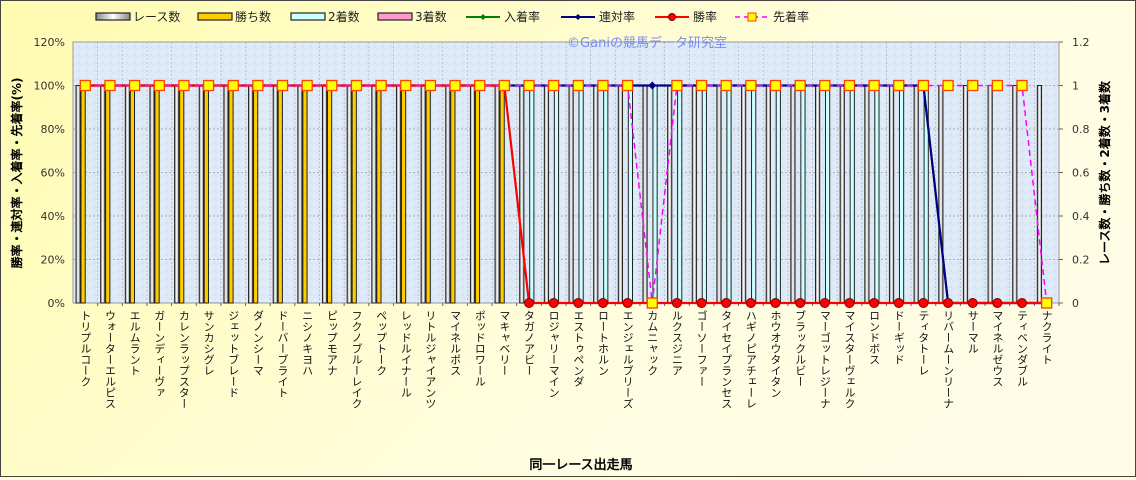 The width and height of the screenshot is (1136, 480). Describe the element at coordinates (647, 43) in the screenshot. I see `watermark: ©Ganiの競馬データ研究室` at that location.